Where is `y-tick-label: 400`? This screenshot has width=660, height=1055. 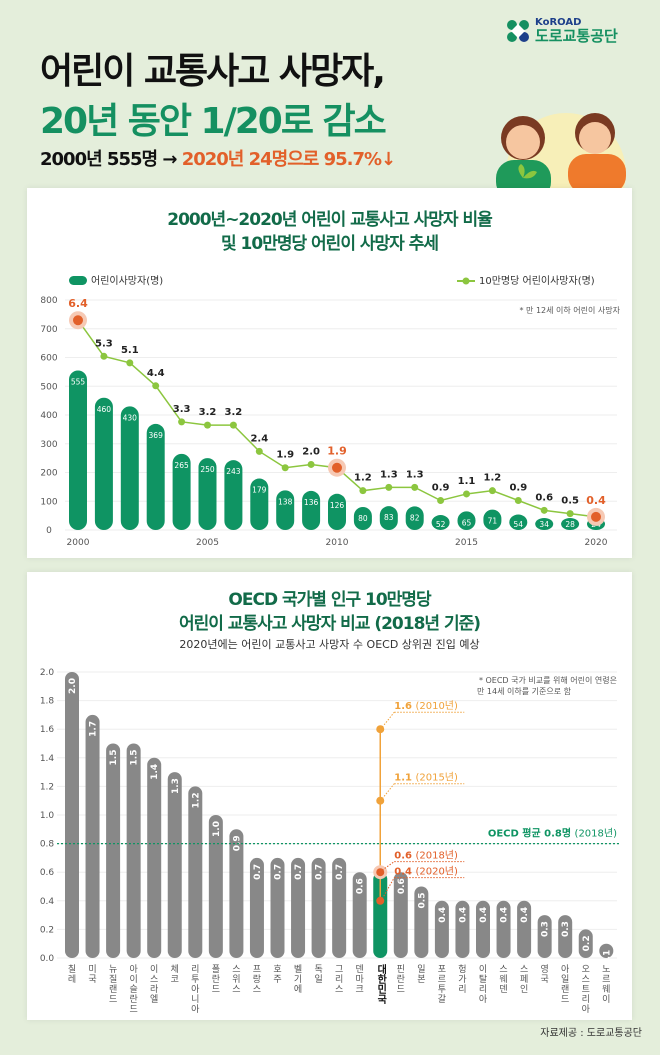 y-tick-label: 400 is located at coordinates (48, 416).